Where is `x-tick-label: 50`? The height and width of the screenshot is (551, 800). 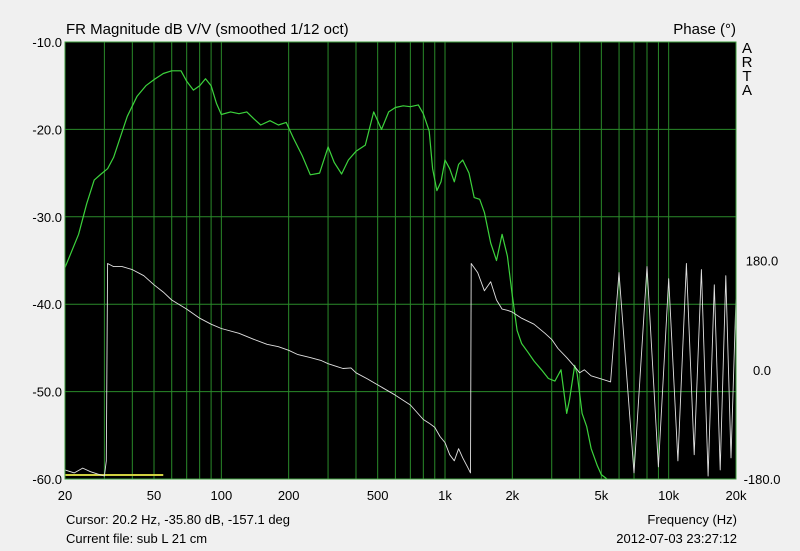 x-tick-label: 50 is located at coordinates (154, 495).